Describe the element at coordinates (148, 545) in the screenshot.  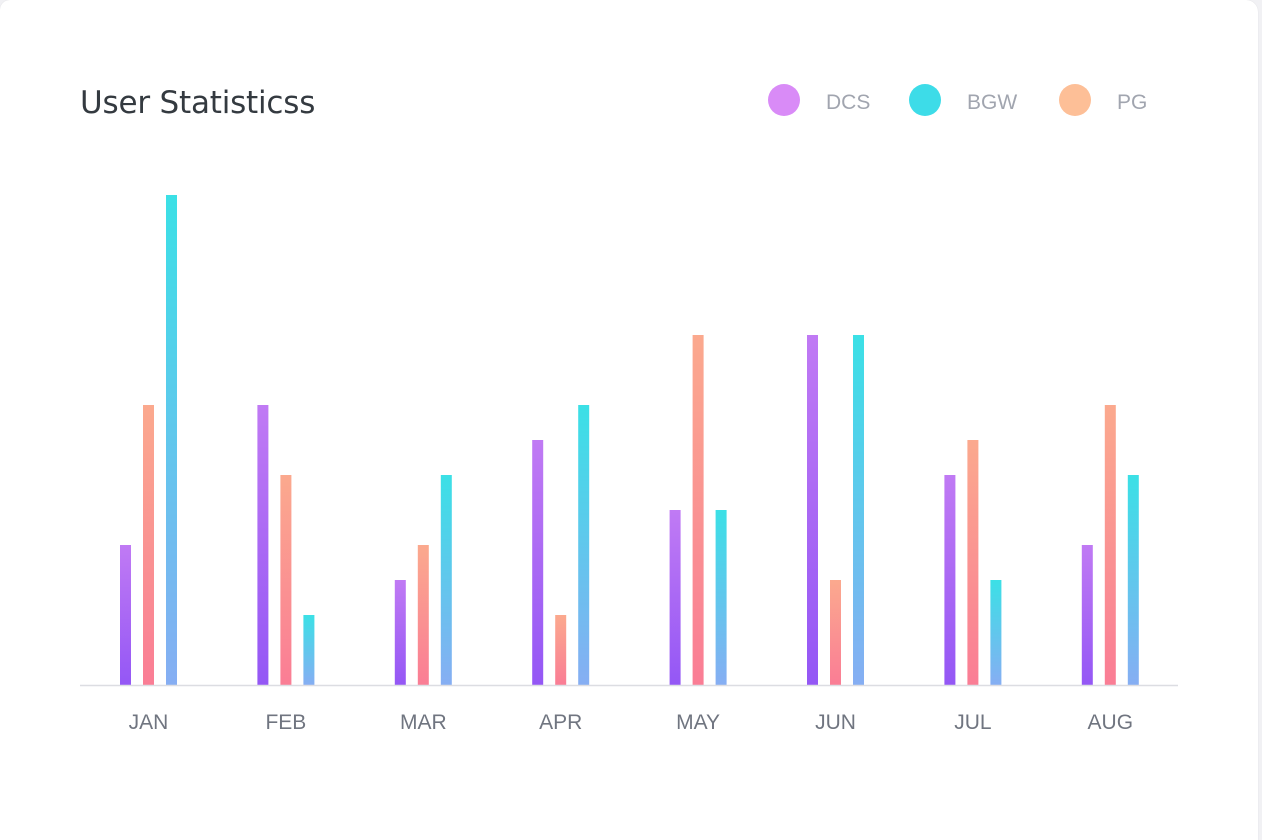
I see `bar-pg-jan` at that location.